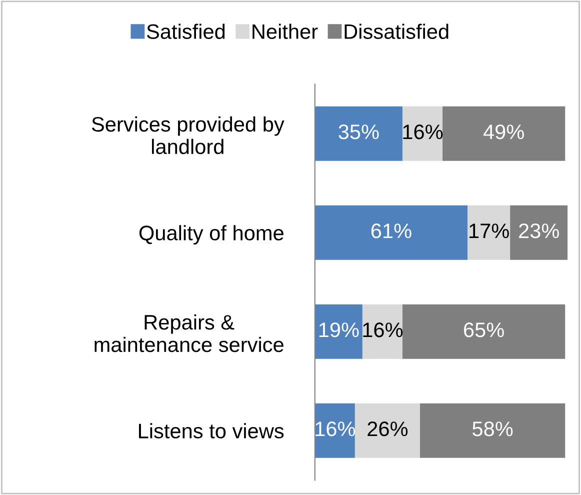  I want to click on data-label: 26%, so click(388, 428).